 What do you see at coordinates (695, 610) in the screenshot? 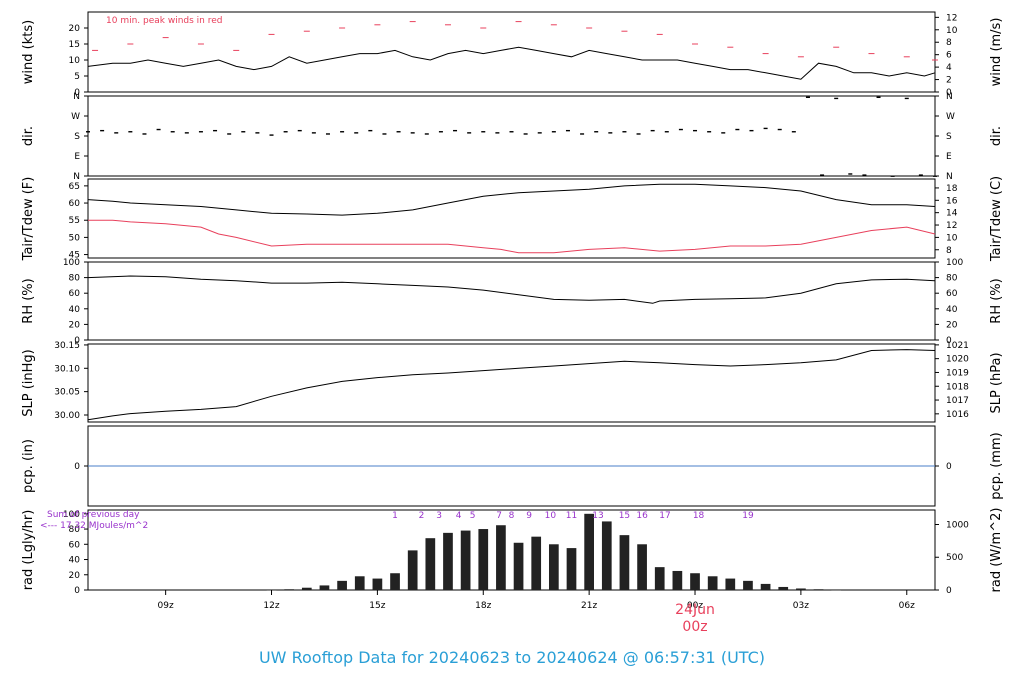
I see `date-label: 24Jun` at bounding box center [695, 610].